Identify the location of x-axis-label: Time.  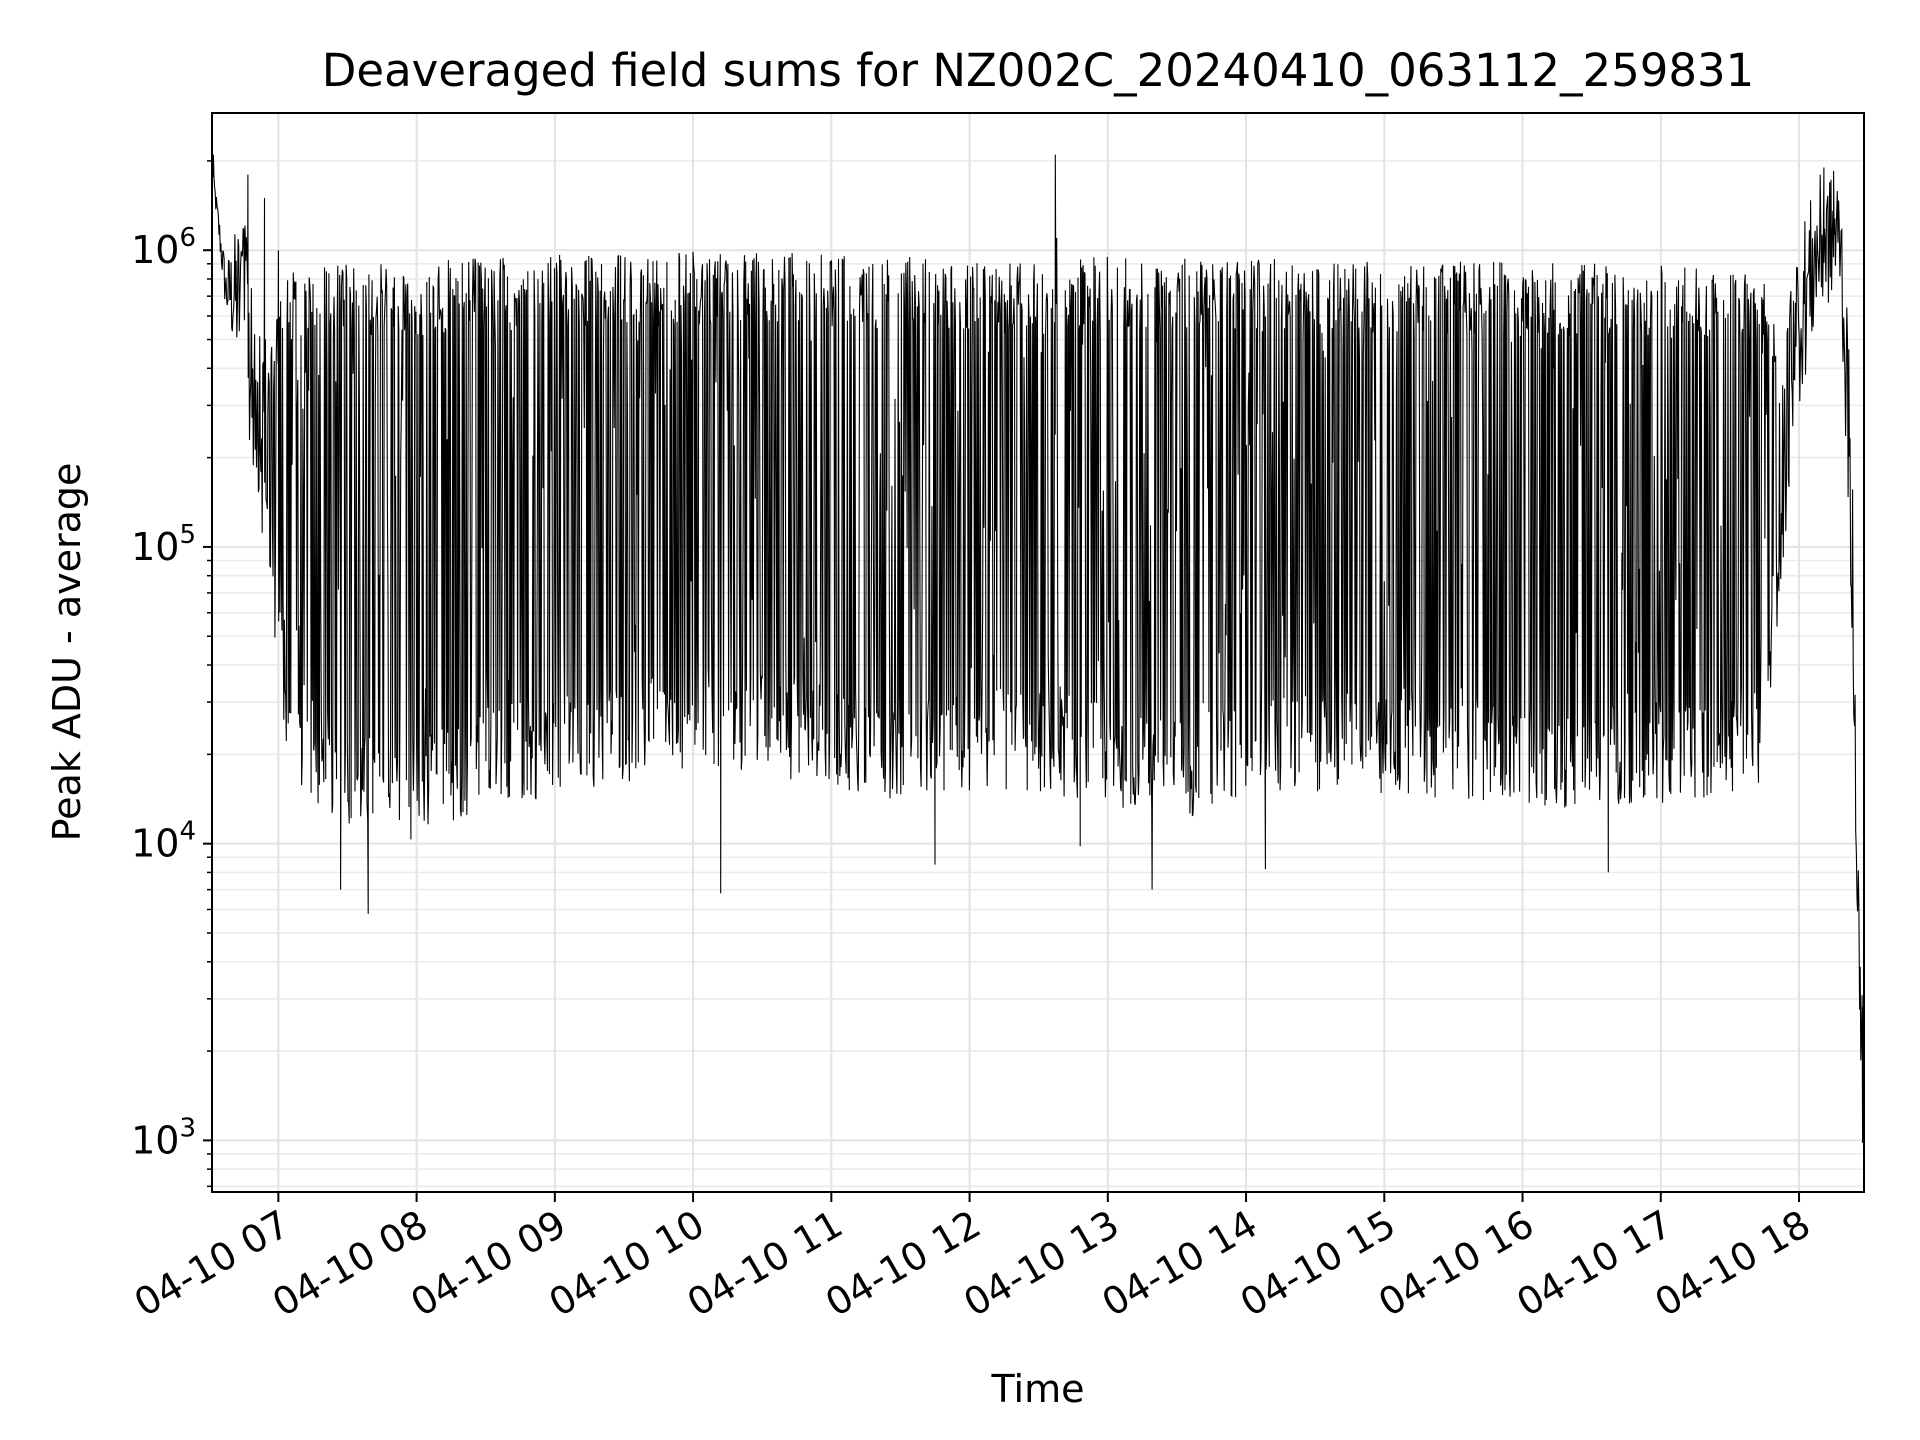
(1038, 1389).